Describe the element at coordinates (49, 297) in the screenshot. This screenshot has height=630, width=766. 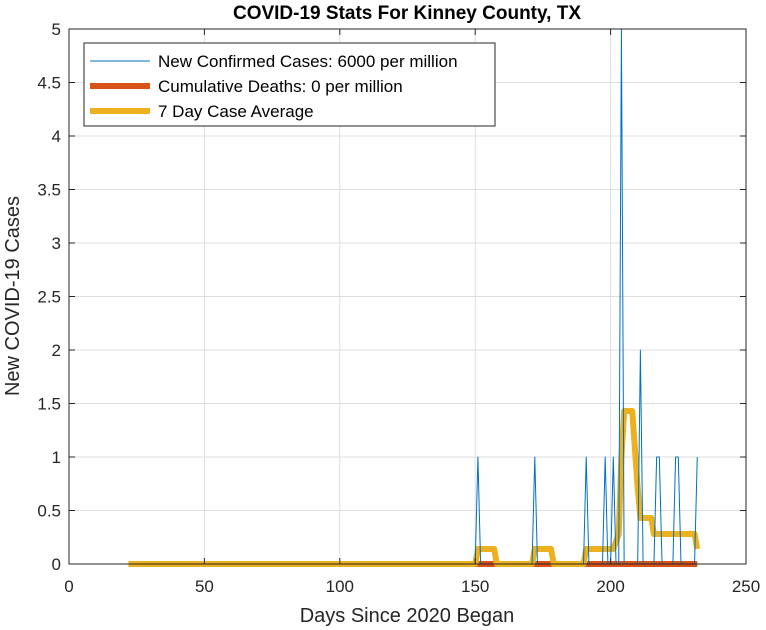
I see `y-tick-label: 2.5` at that location.